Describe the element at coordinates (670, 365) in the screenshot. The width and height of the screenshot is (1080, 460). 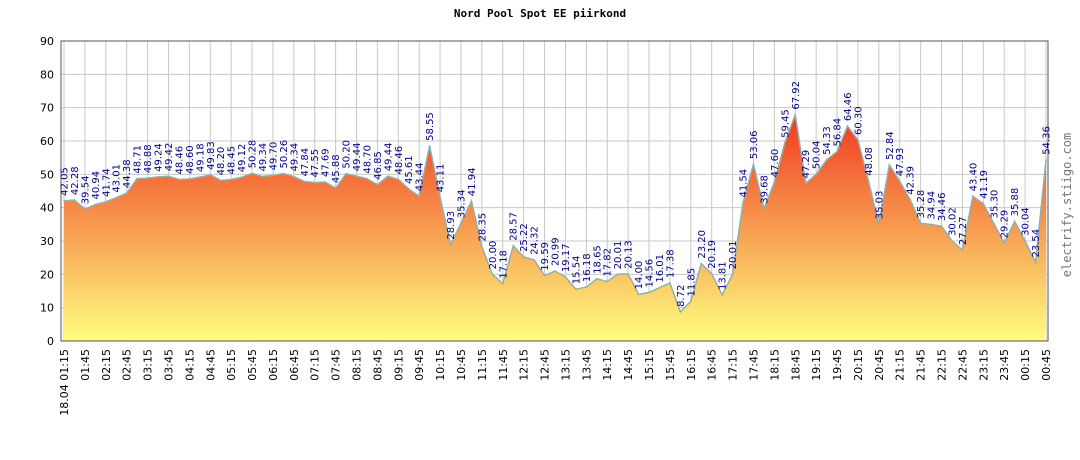
I see `x-tick-label: 15:45` at that location.